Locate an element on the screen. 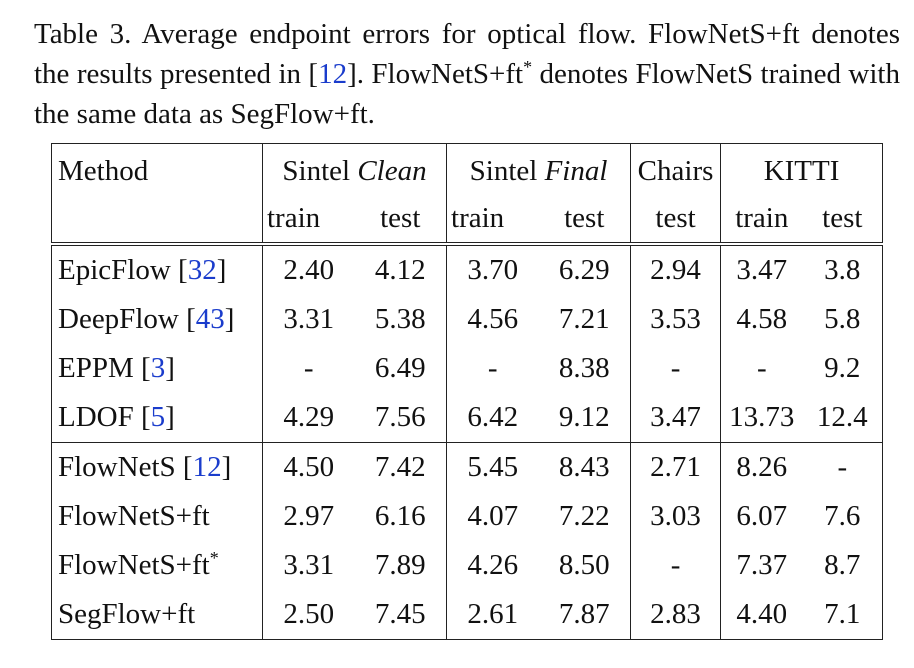 The height and width of the screenshot is (668, 914). value-kitti-test: - is located at coordinates (843, 467).